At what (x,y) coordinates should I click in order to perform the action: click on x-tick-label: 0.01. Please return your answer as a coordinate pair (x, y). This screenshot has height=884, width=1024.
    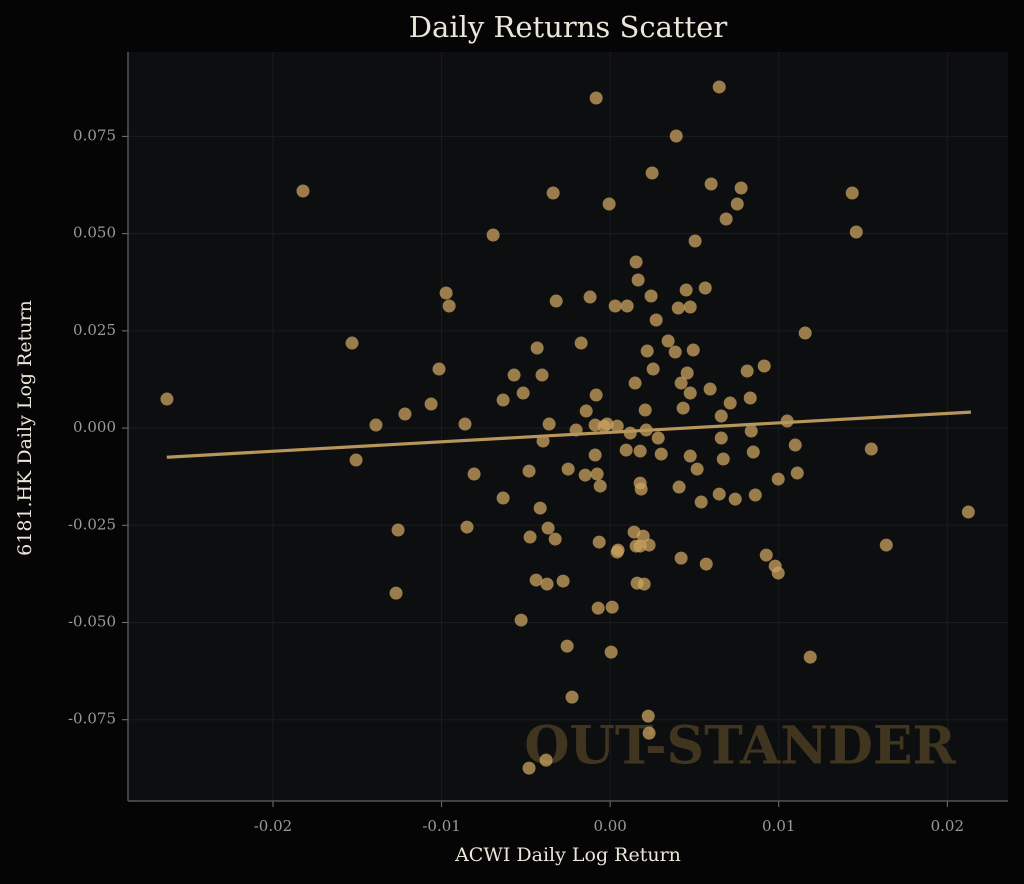
    Looking at the image, I should click on (778, 826).